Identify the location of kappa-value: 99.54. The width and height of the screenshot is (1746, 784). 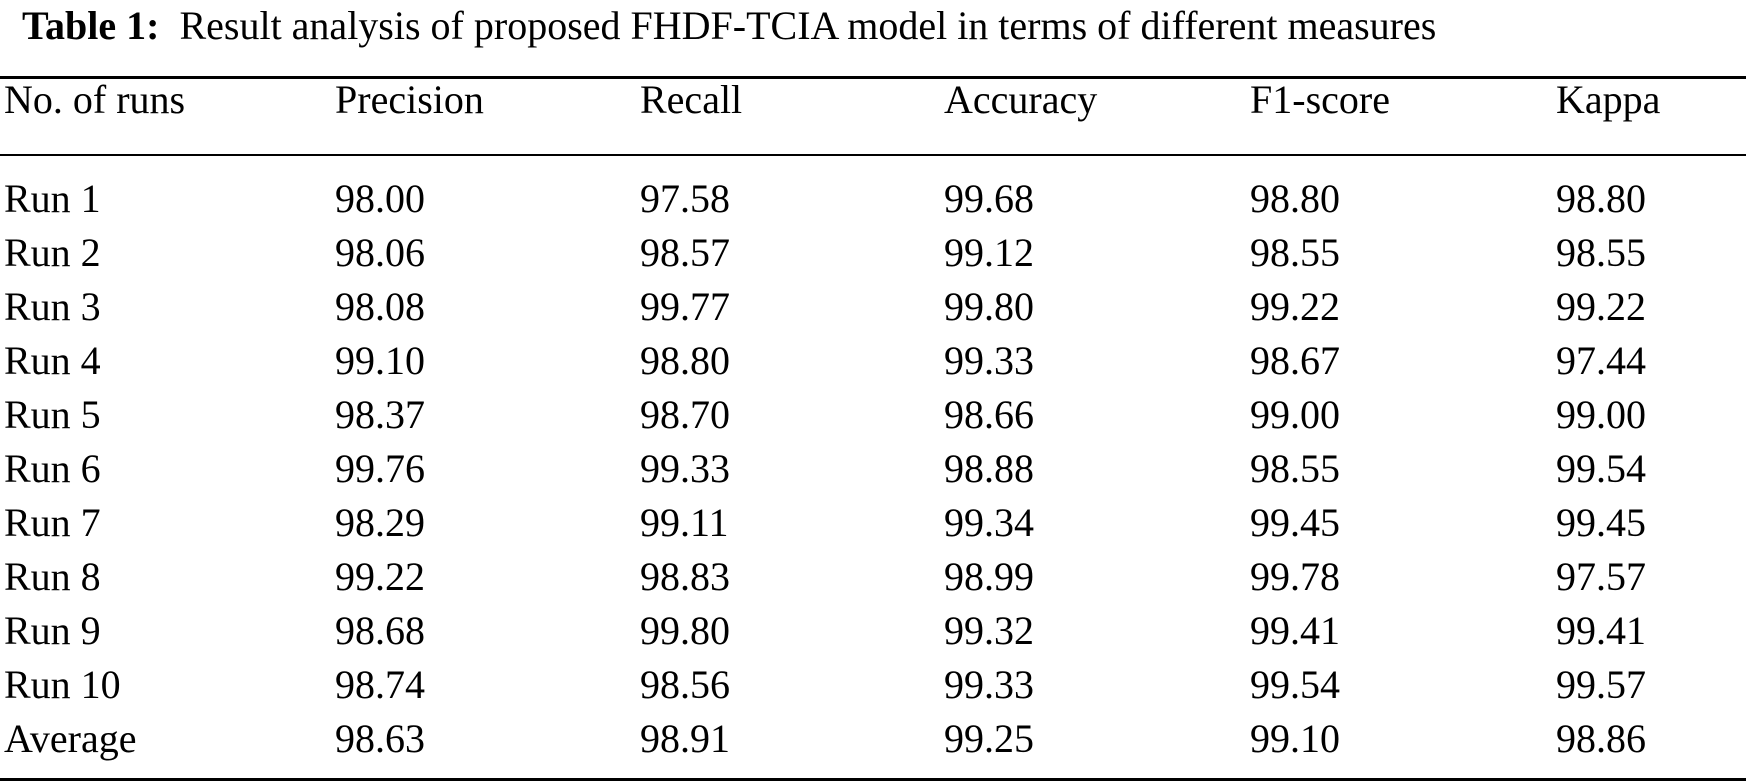
(1601, 468).